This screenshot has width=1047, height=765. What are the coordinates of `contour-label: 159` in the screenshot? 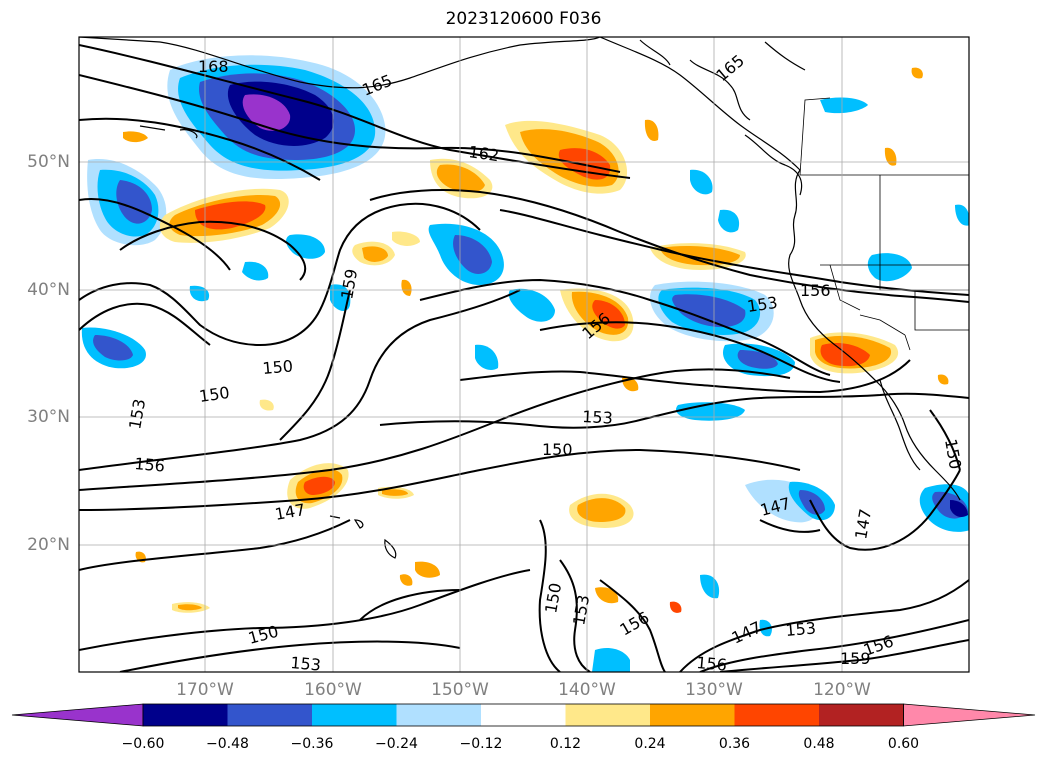 It's located at (855, 658).